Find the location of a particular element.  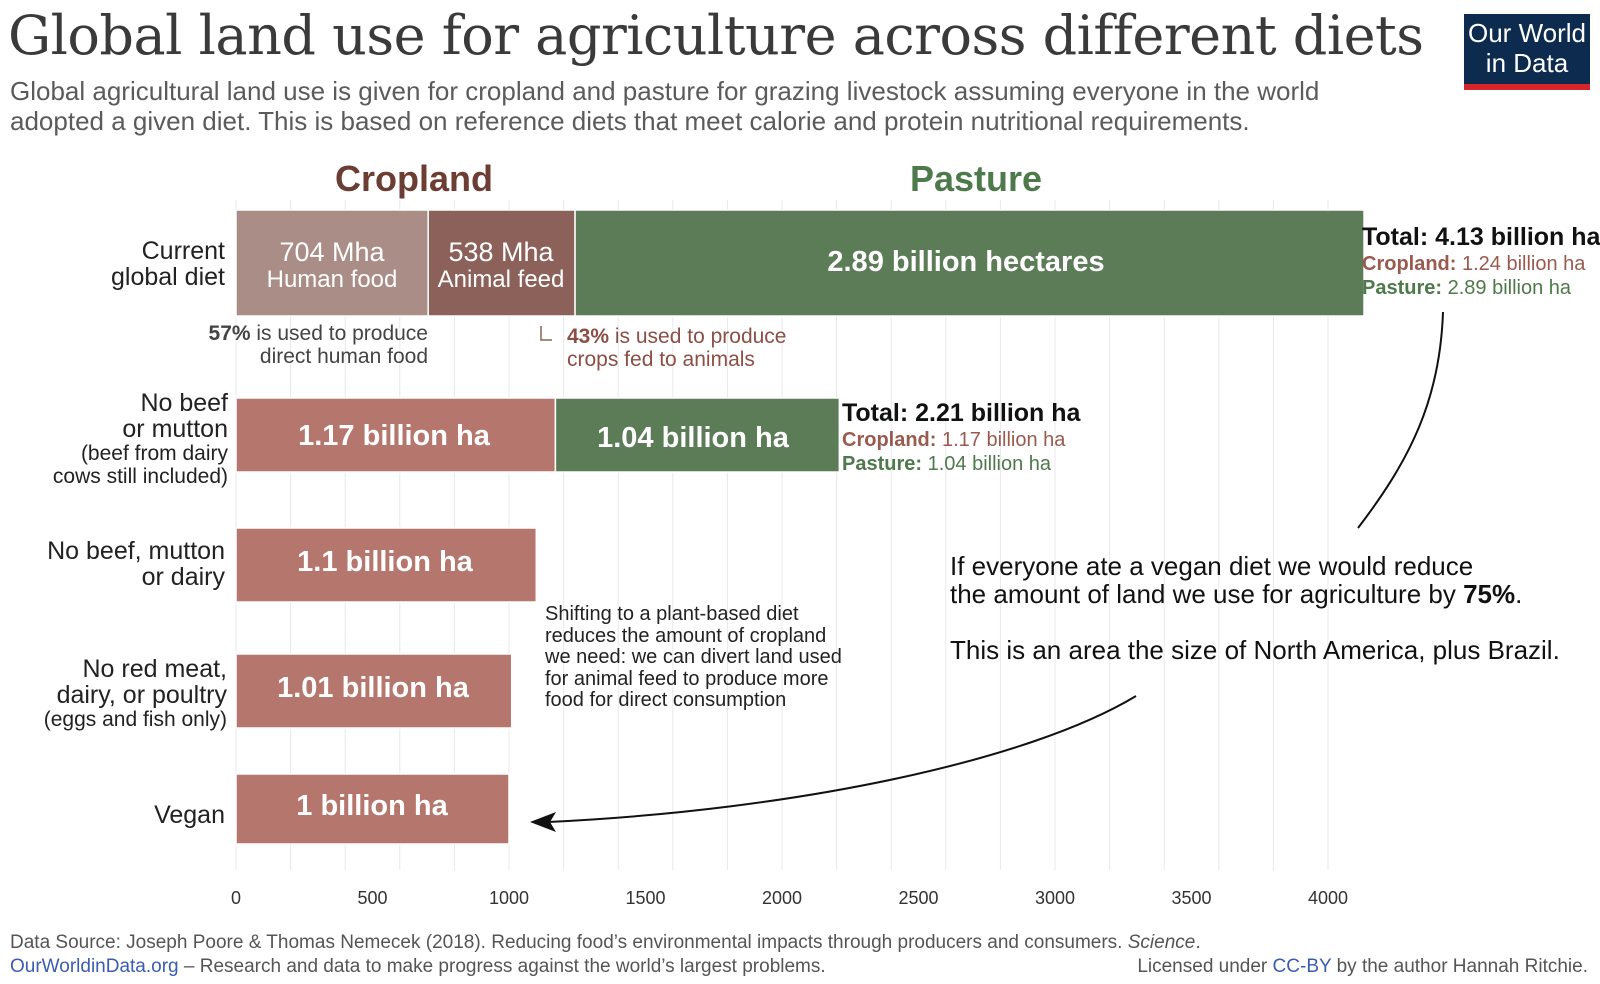

total-crop-value: 1.17 billion ha is located at coordinates (1004, 440).